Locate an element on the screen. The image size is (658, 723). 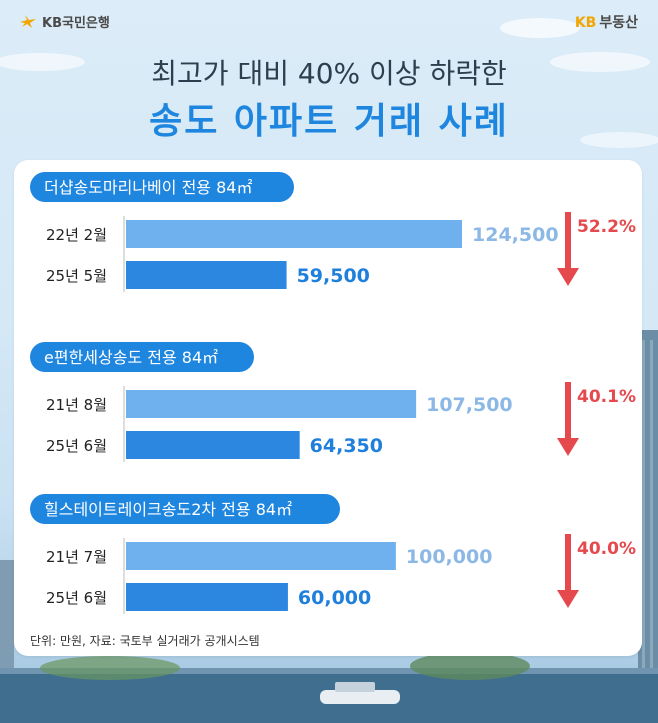
category-label: 22년 2월 is located at coordinates (76, 235).